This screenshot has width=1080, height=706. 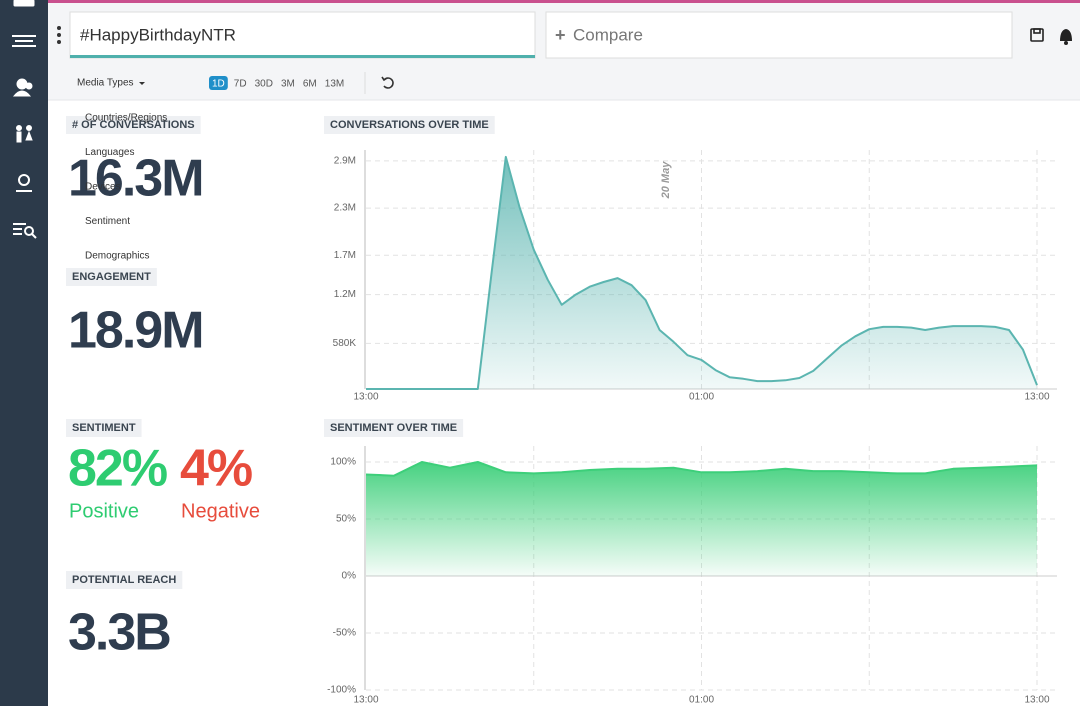 I want to click on y-tick-label: 50%, so click(x=346, y=519).